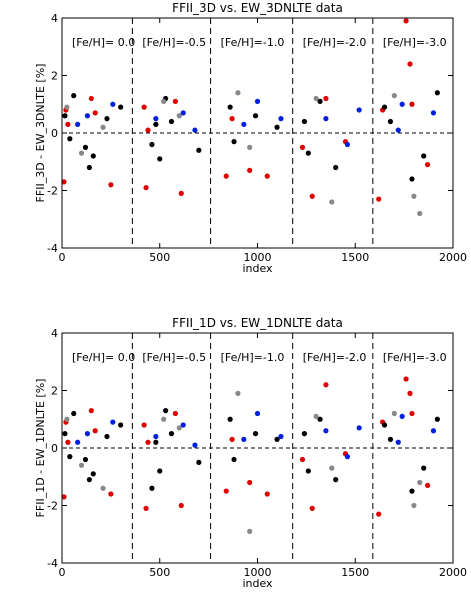 Image resolution: width=471 pixels, height=604 pixels. Describe the element at coordinates (257, 323) in the screenshot. I see `chart-title: FFII_1D vs. EW_1DNLTE data` at that location.